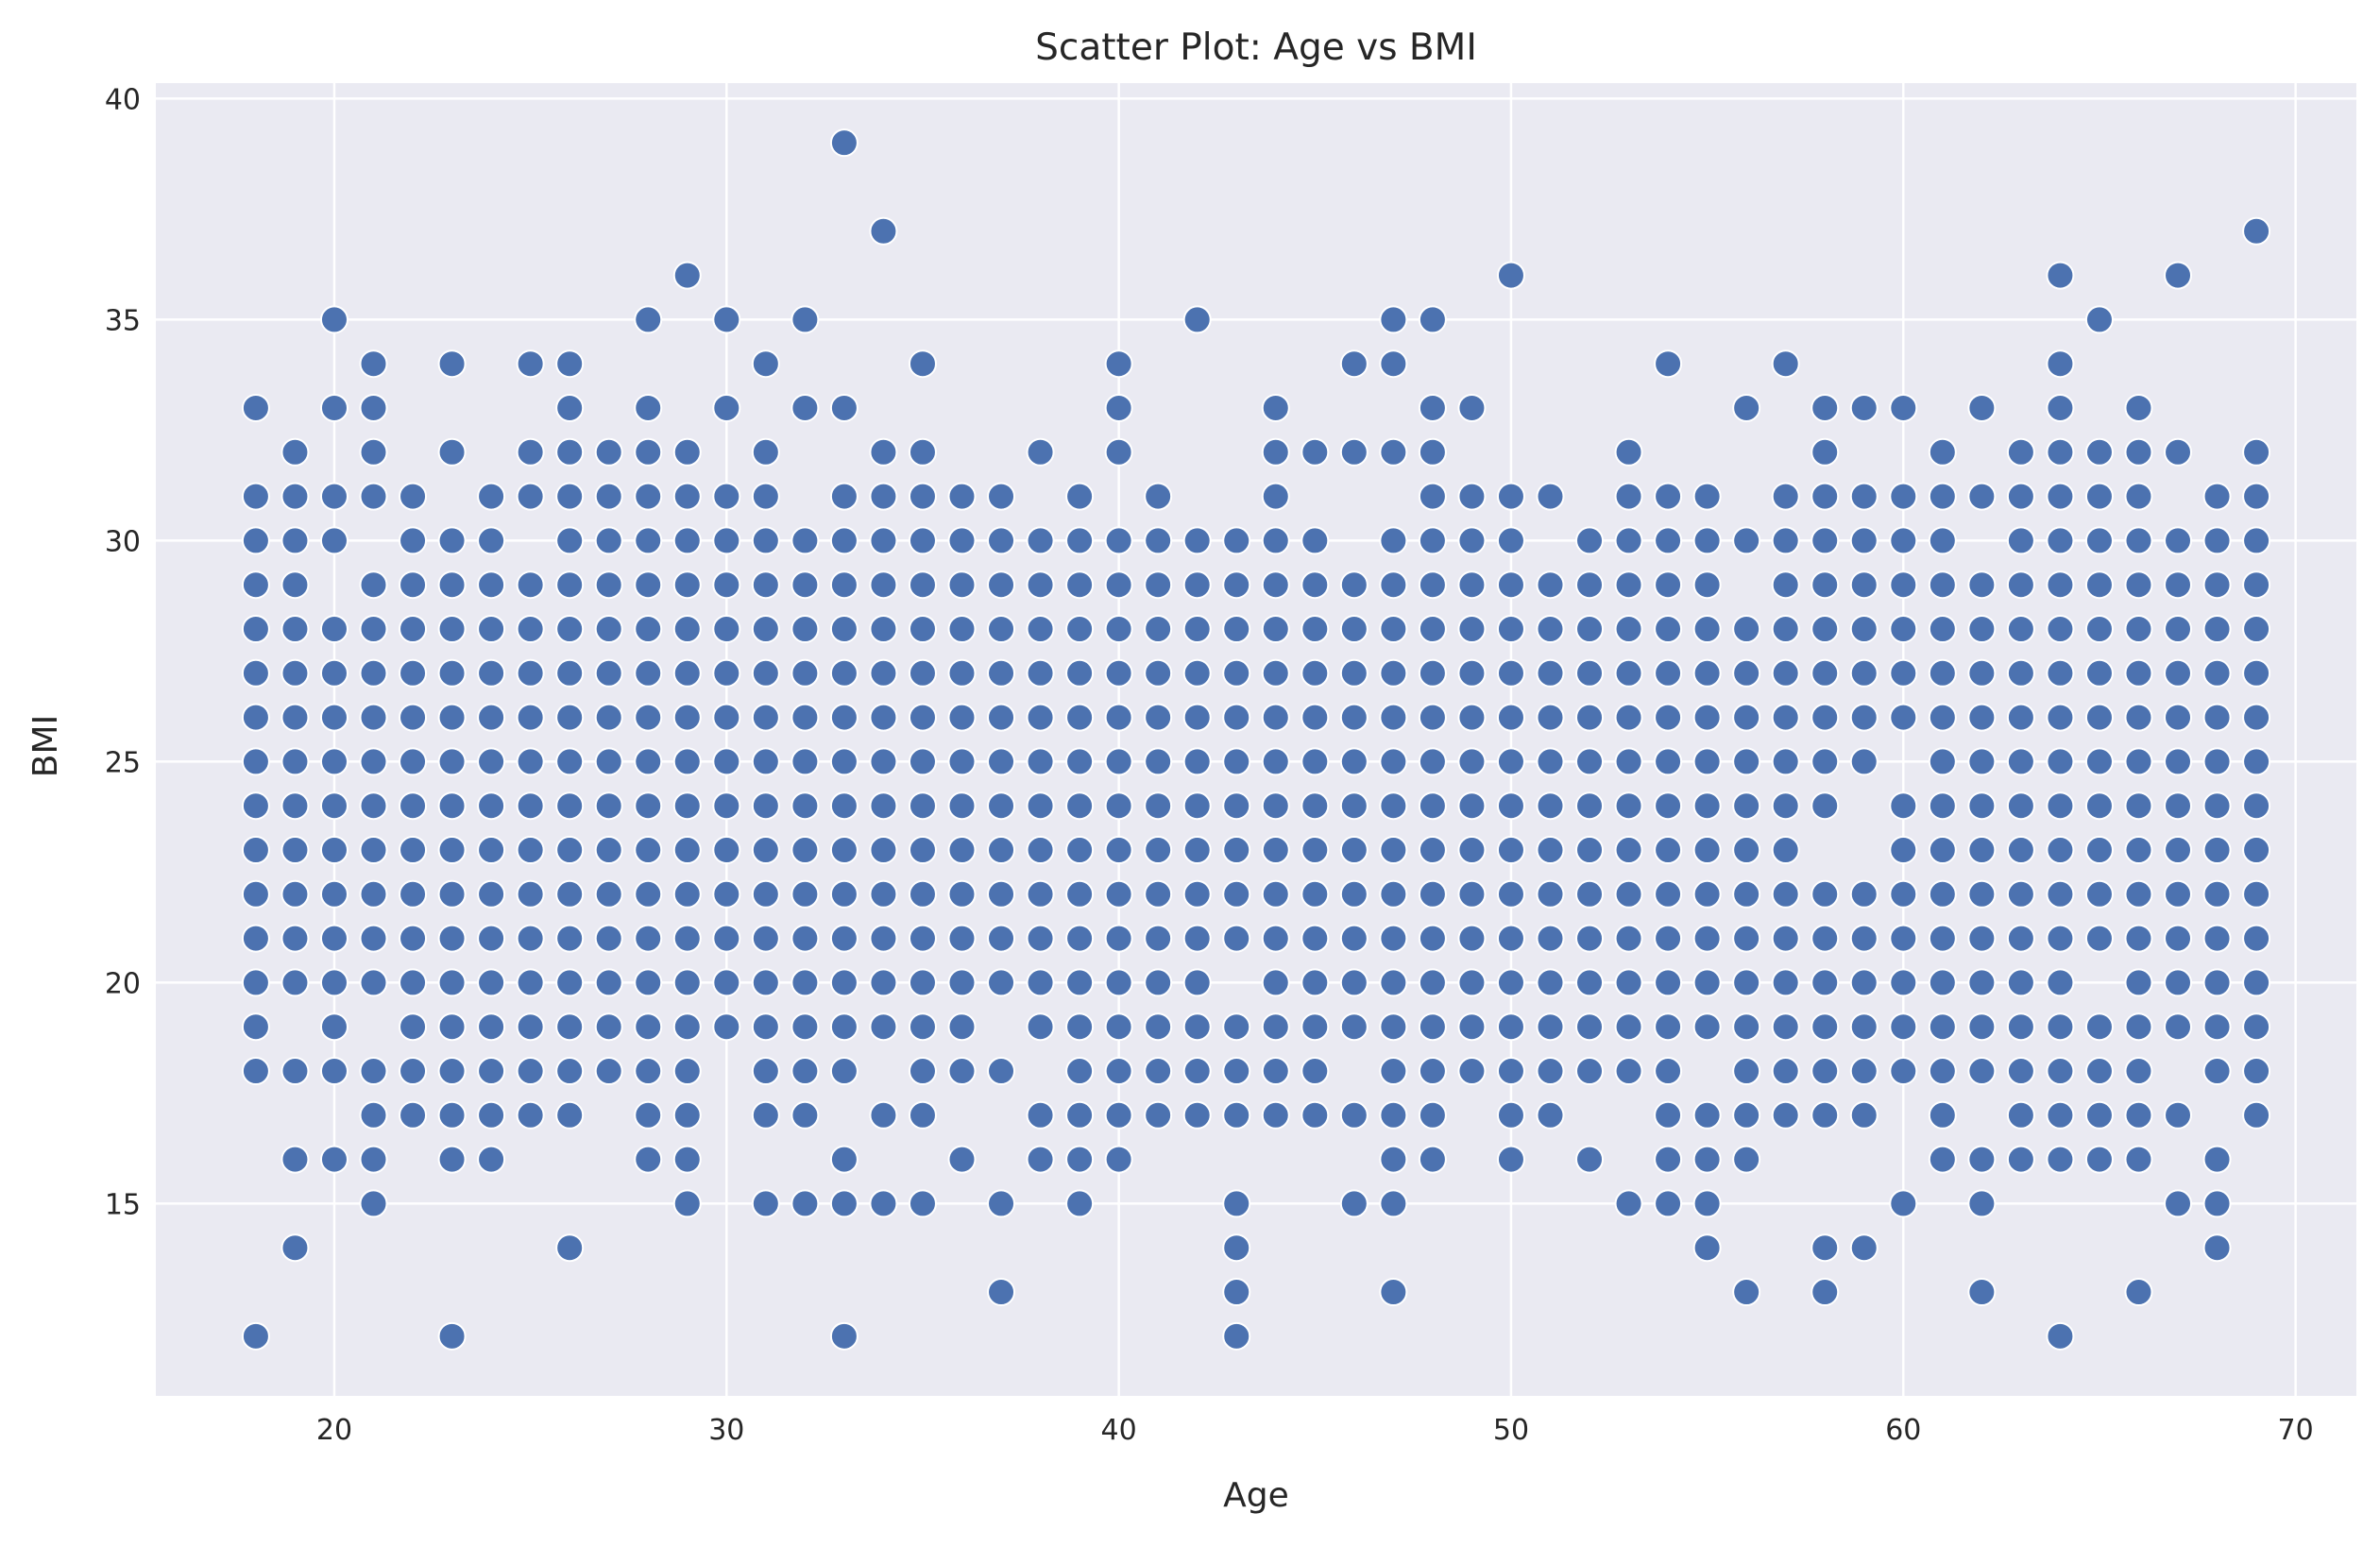  Describe the element at coordinates (123, 99) in the screenshot. I see `y-tick-label: 40` at that location.